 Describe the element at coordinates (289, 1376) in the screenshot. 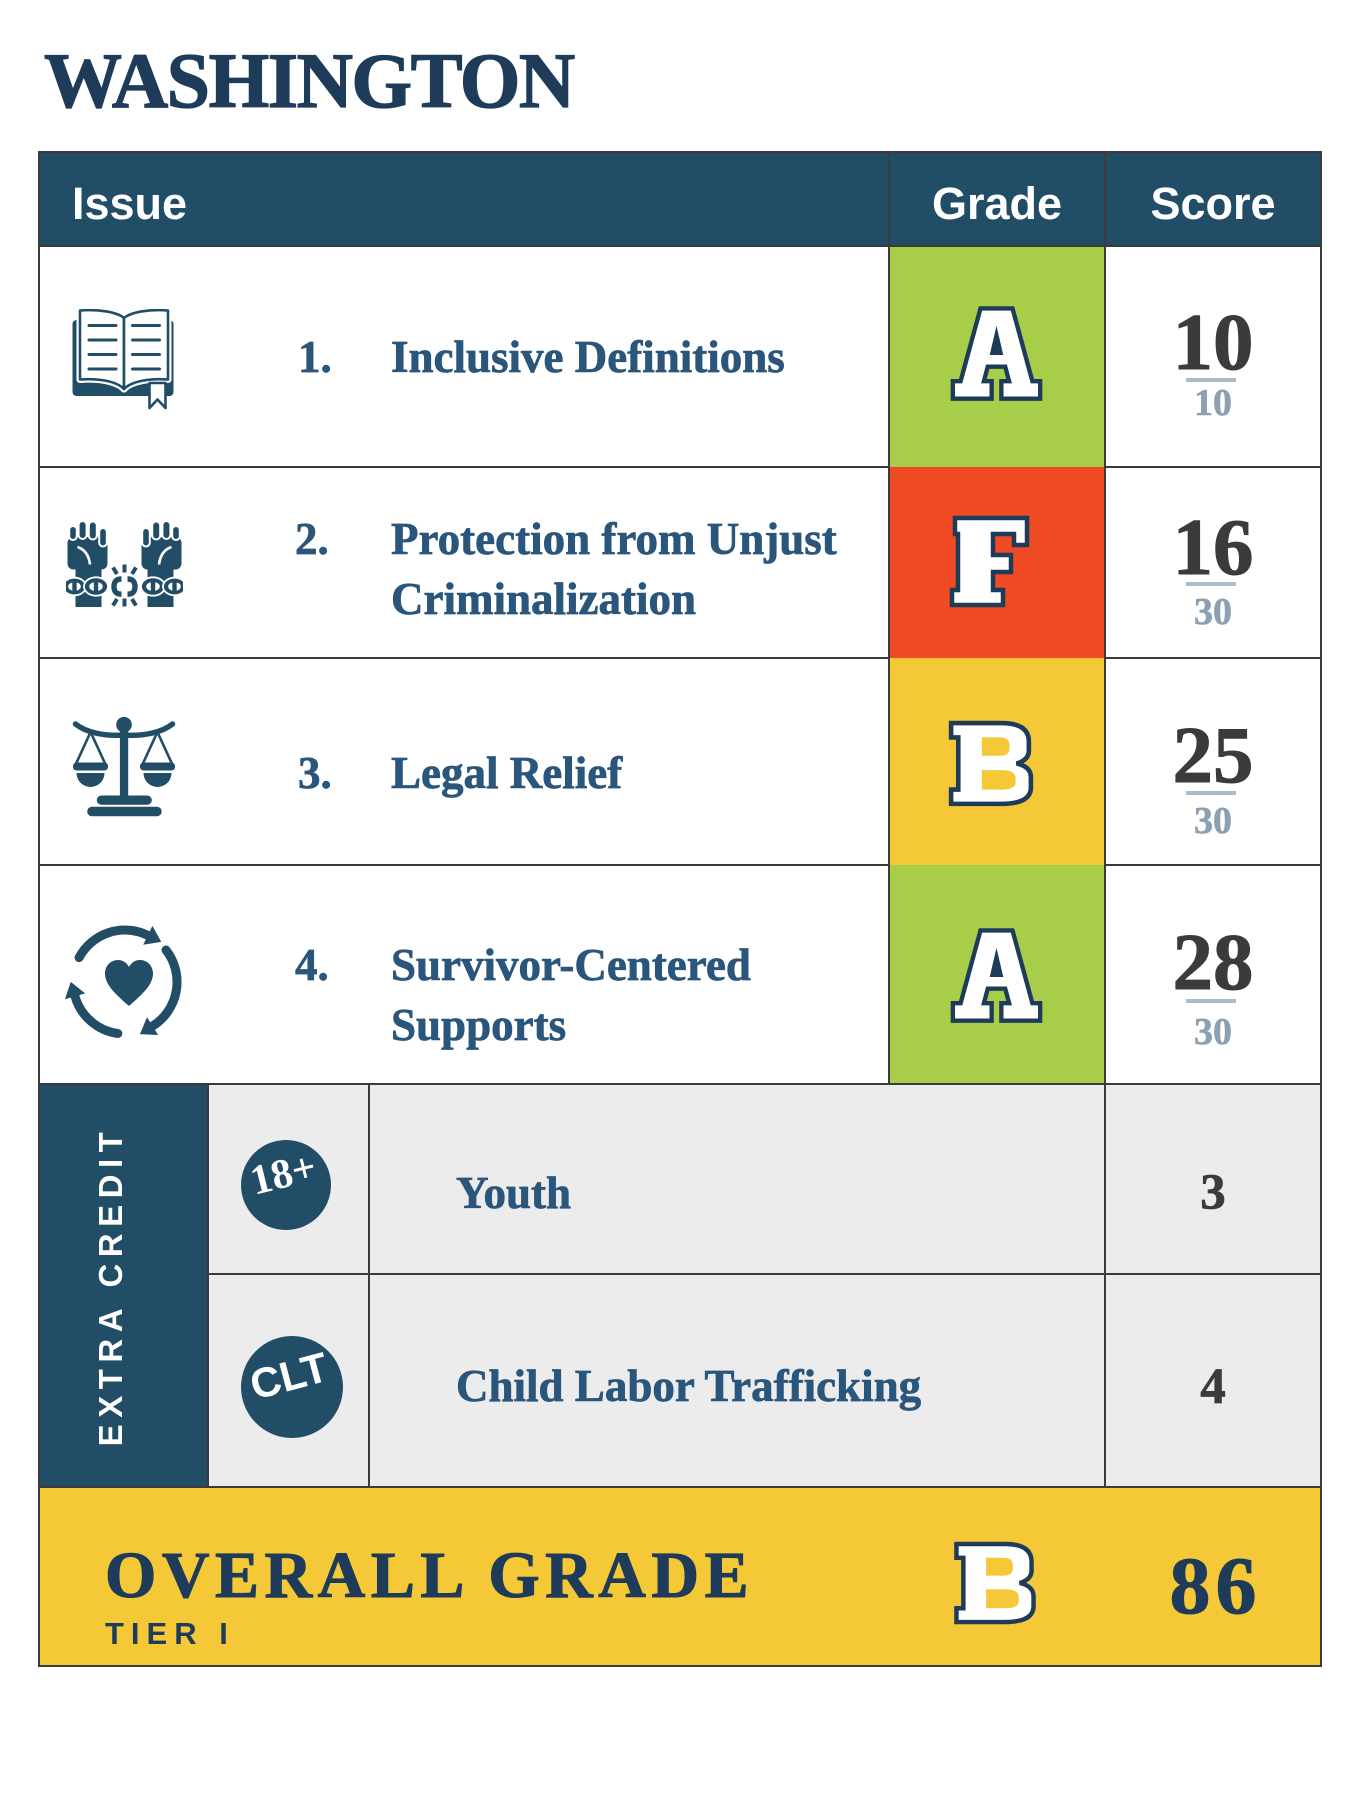

I see `svg-text: CLT` at that location.